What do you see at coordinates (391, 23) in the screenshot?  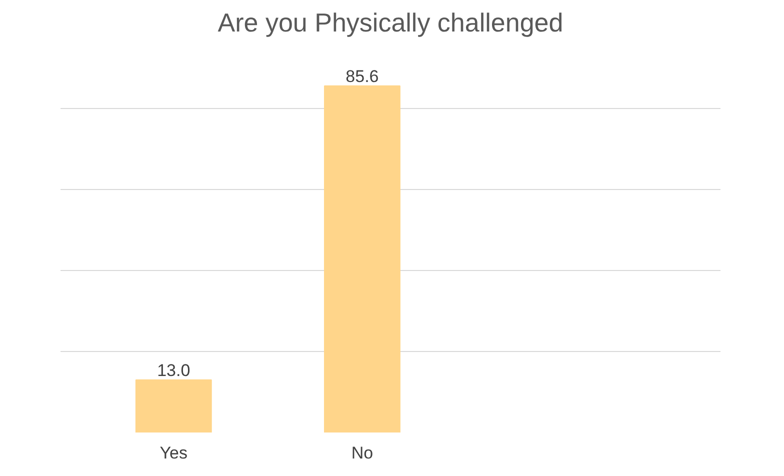 I see `chart-title: Are you Physically challenged` at bounding box center [391, 23].